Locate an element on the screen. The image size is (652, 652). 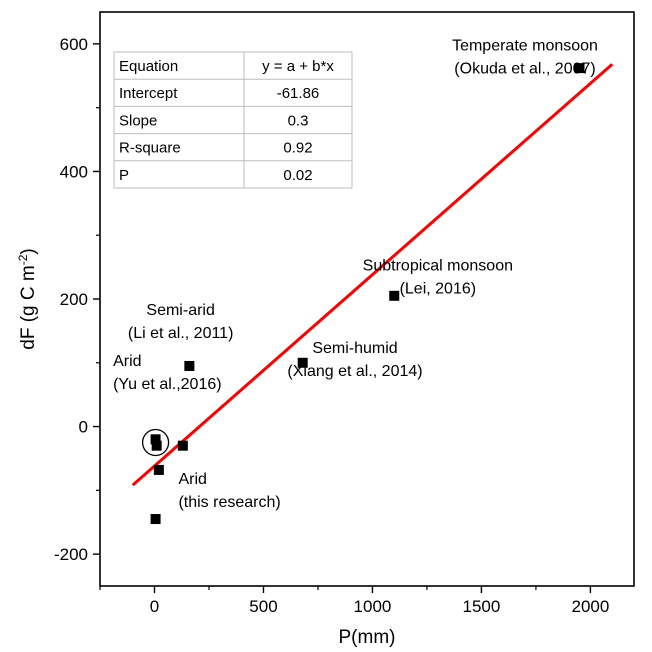
y-axis-title-superscript: -2 is located at coordinates (23, 259).